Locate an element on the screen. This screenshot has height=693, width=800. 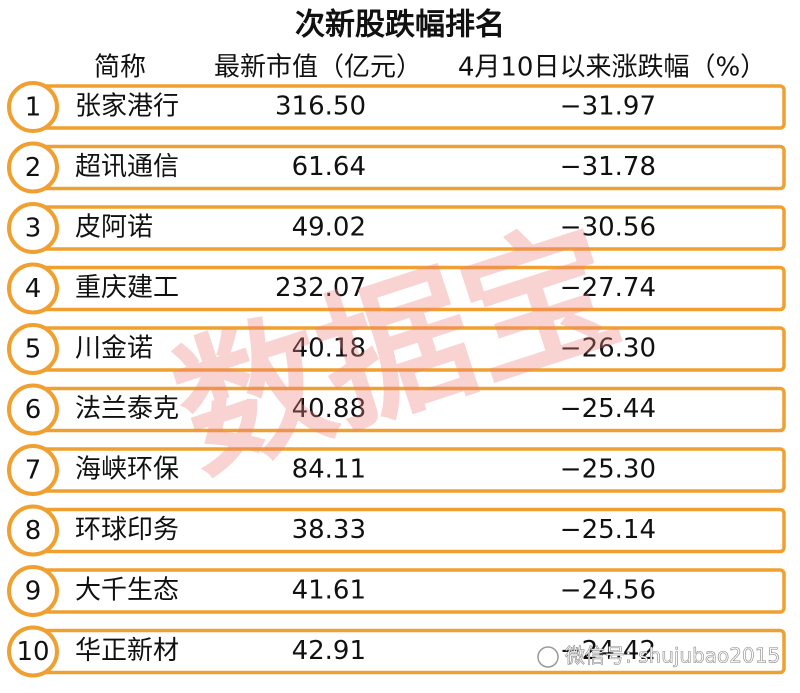
stock-name: 皮阿诺 is located at coordinates (114, 228).